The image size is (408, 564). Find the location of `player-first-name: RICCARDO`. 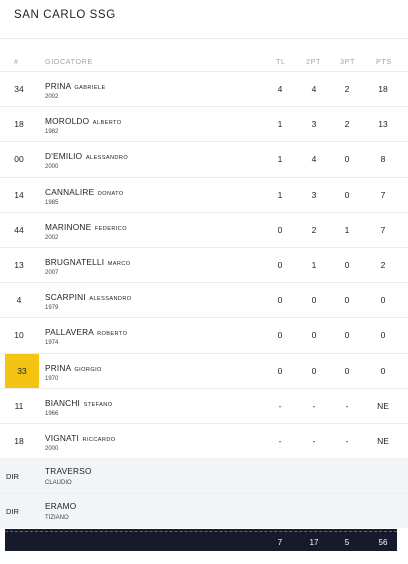

player-first-name: RICCARDO is located at coordinates (99, 439).